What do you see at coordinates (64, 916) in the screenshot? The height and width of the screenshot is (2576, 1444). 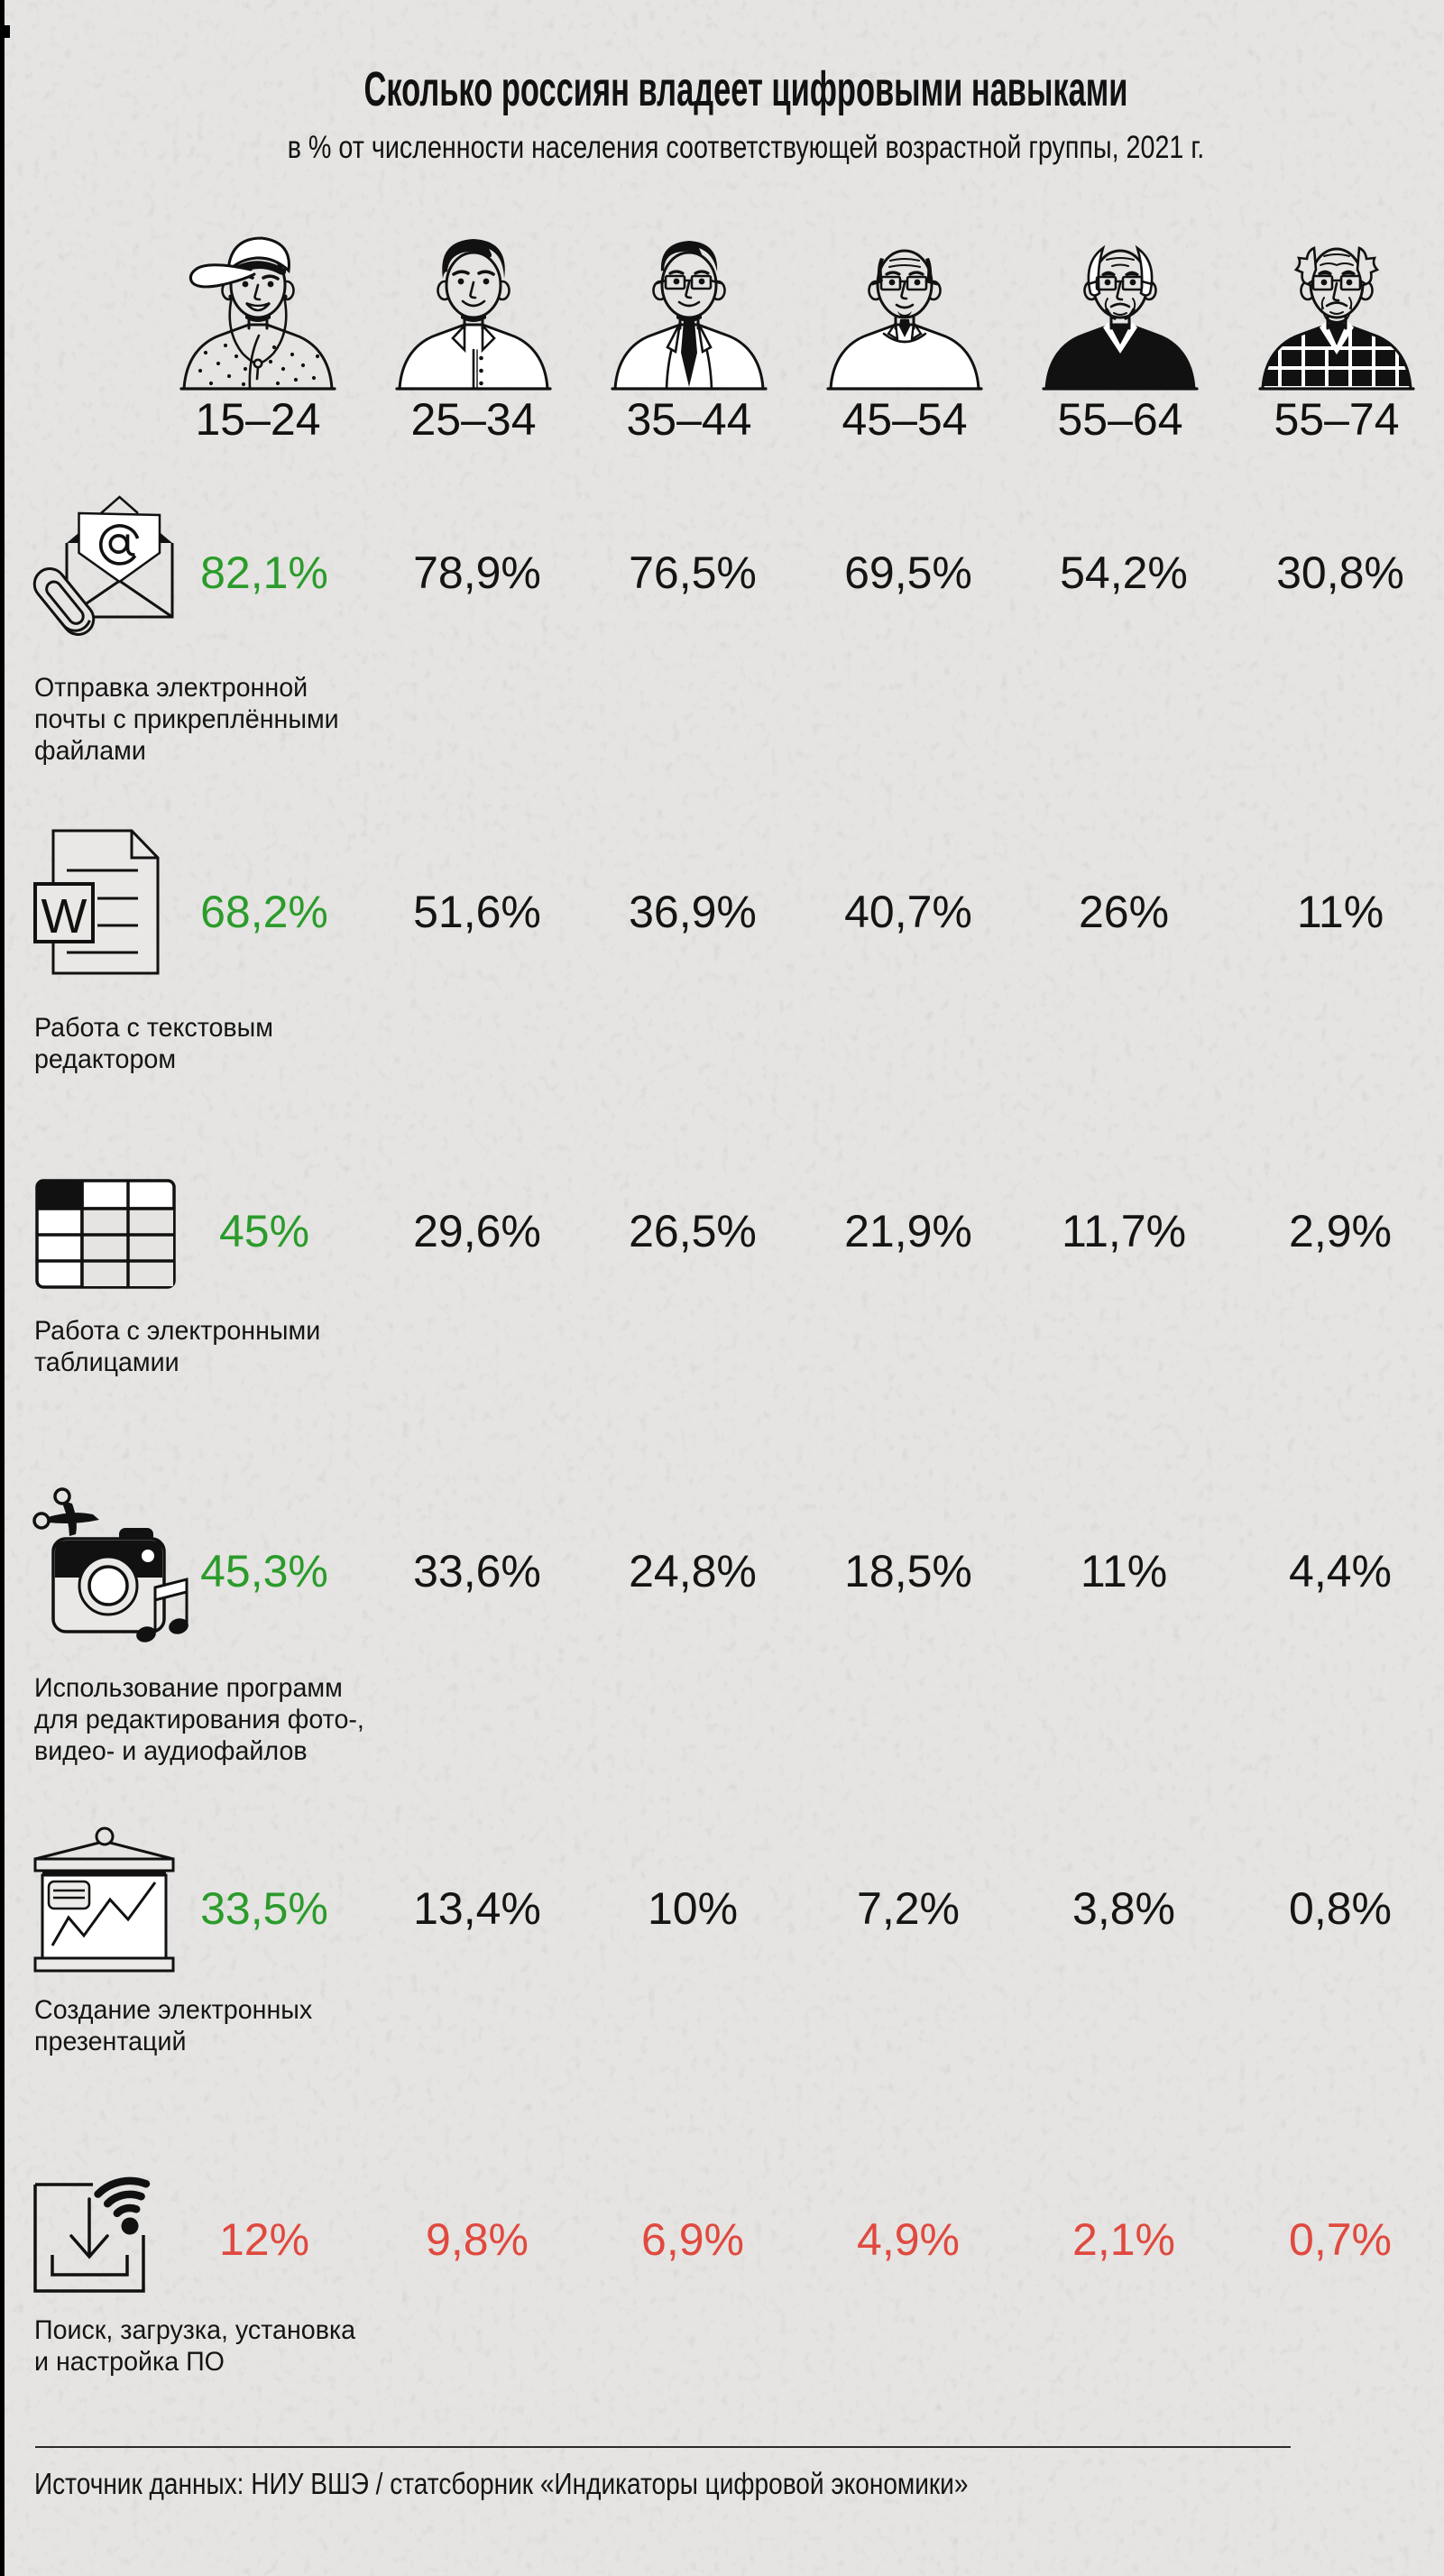 I see `svg-text: W` at bounding box center [64, 916].